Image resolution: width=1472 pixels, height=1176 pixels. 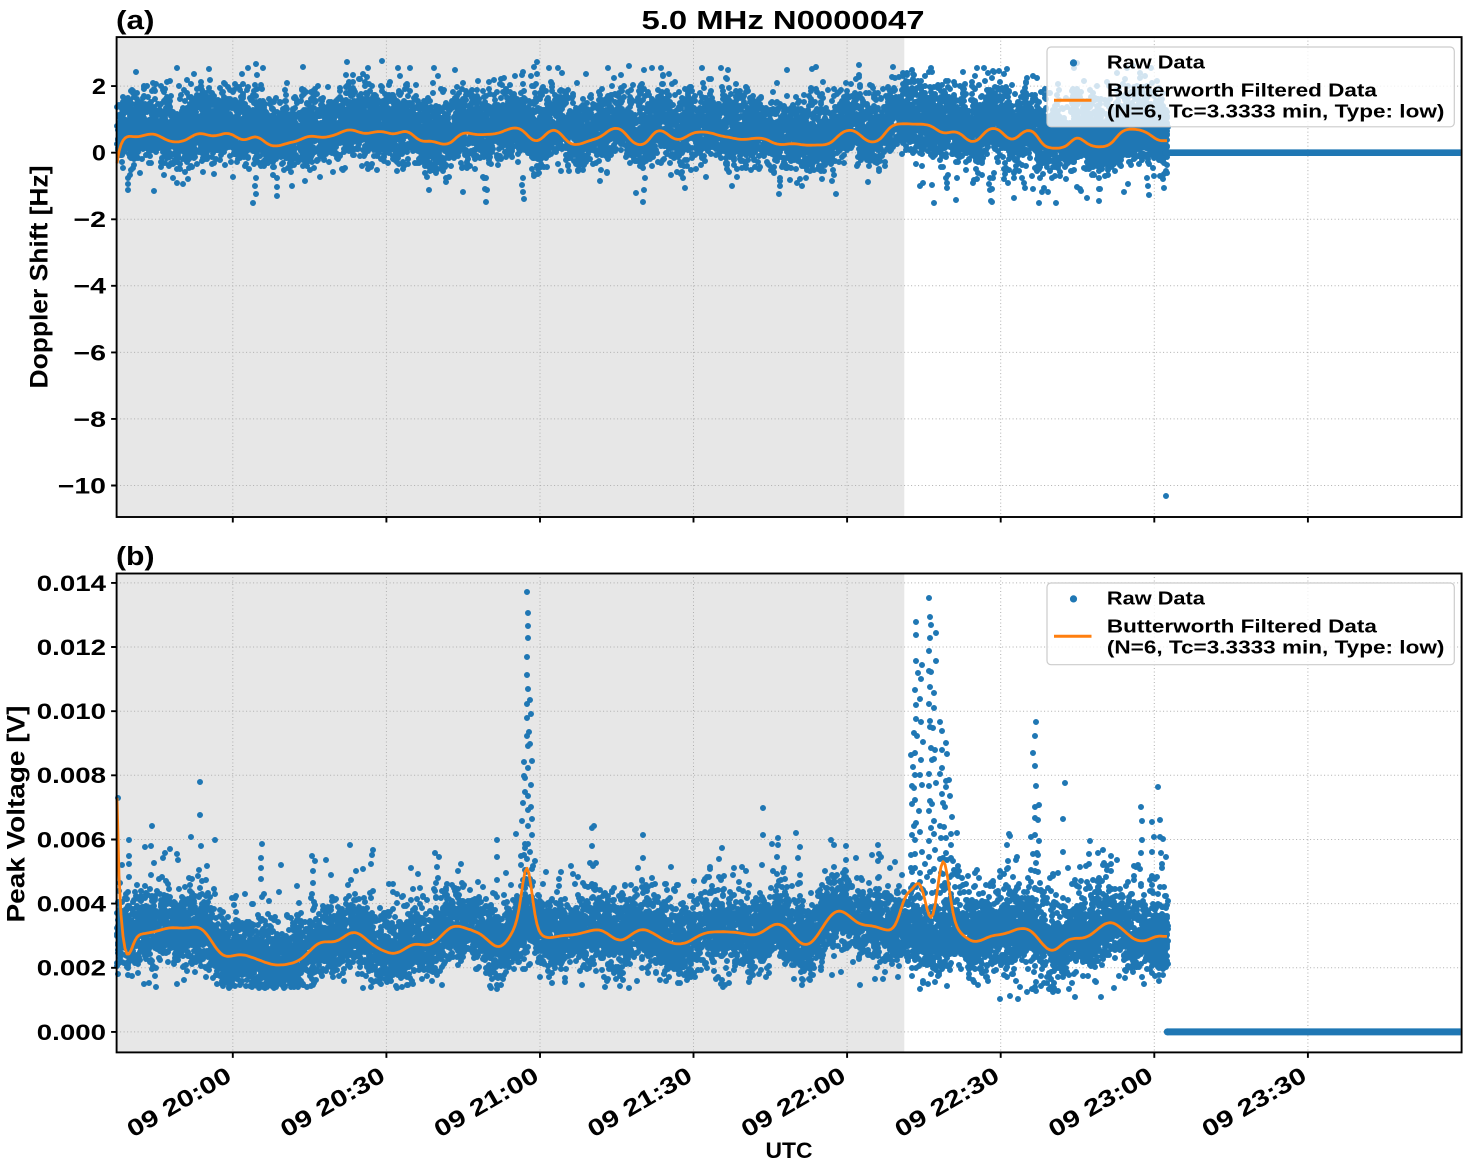 I want to click on svg-text: 0.000, so click(x=71, y=1032).